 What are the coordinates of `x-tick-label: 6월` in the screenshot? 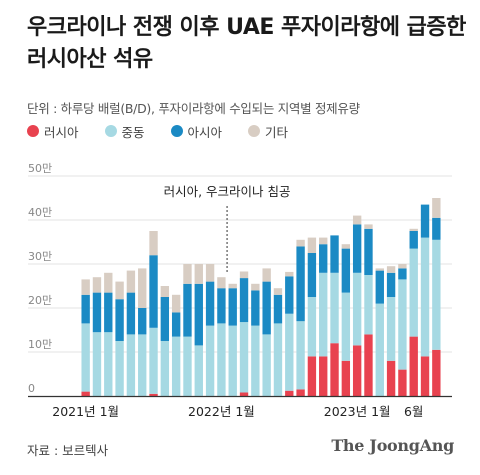 It's located at (413, 411).